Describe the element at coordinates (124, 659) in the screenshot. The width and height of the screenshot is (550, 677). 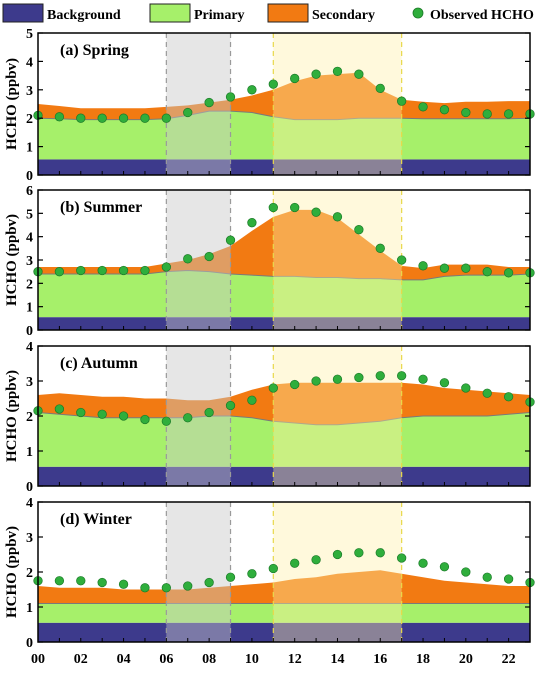
I see `x-tick-label: 04` at that location.